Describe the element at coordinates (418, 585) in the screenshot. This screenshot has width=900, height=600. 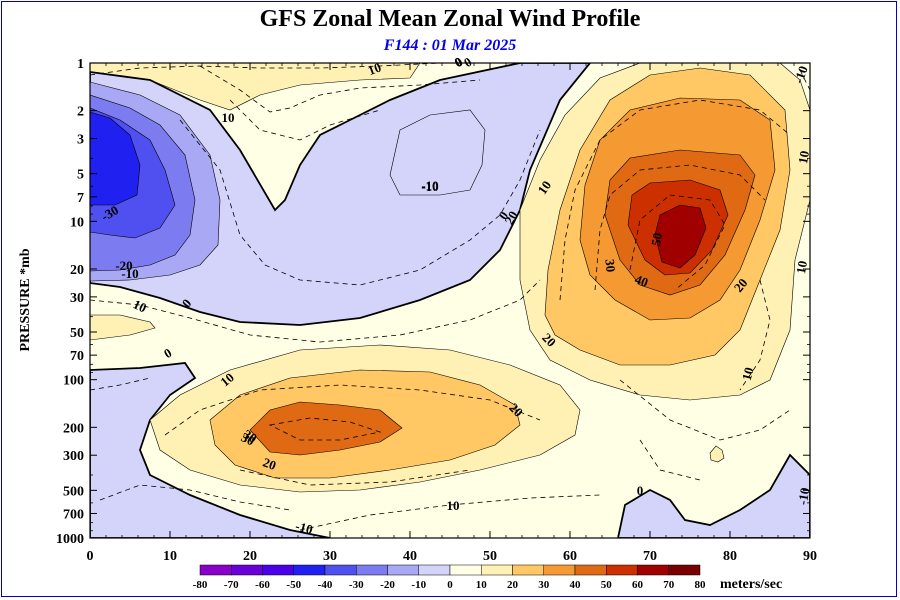
I see `colorbar-tick-label: -10` at that location.